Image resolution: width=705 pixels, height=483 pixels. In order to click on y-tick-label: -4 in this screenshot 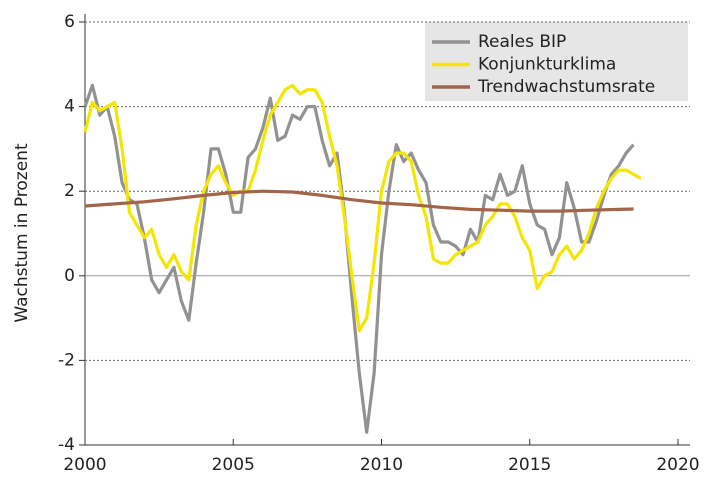, I will do `click(66, 445)`.